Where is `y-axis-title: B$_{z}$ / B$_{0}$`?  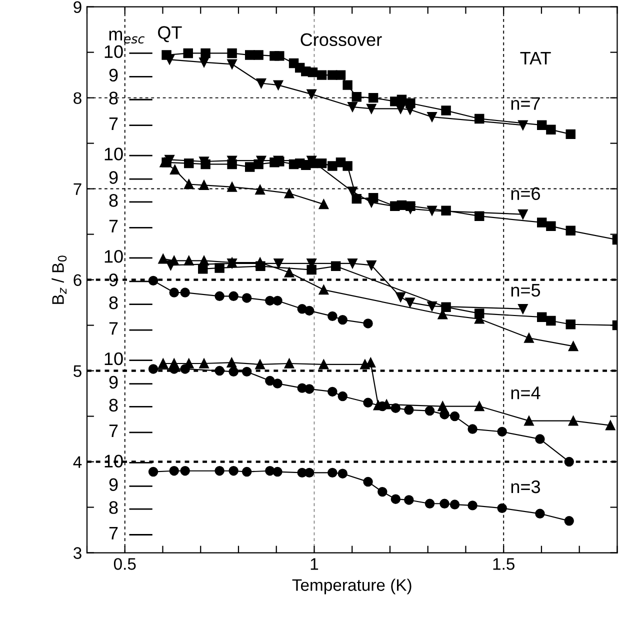
y-axis-title: B$_{z}$ / B$_{0}$ is located at coordinates (59, 280).